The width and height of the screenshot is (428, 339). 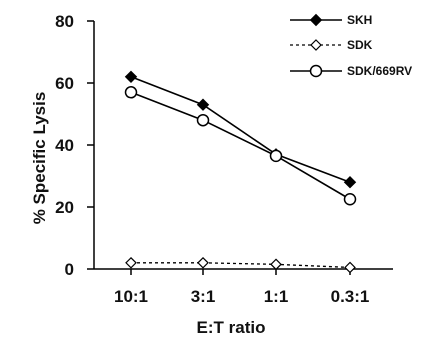 I want to click on x-tick-label: 1:1, so click(x=276, y=296).